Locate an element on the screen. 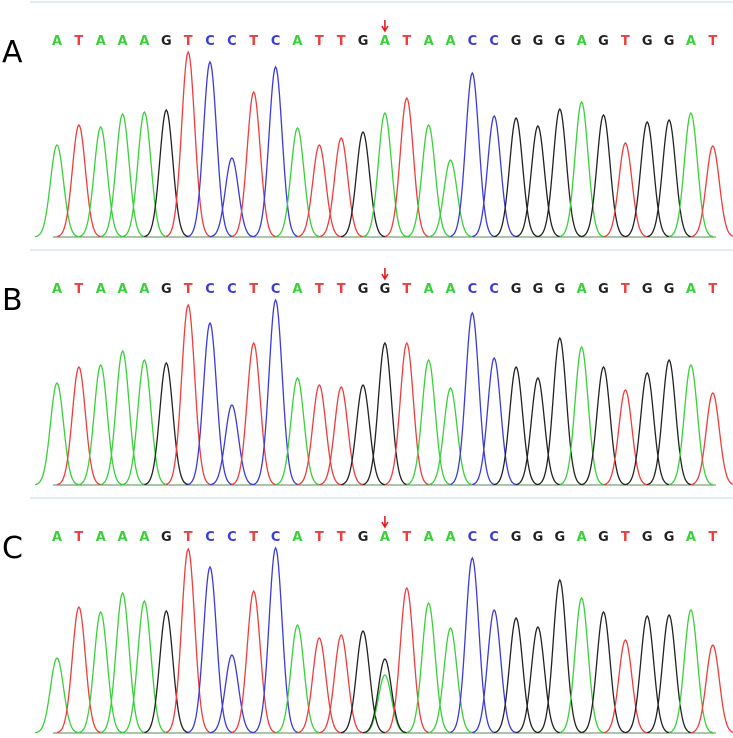  panel-label: A is located at coordinates (12, 52).